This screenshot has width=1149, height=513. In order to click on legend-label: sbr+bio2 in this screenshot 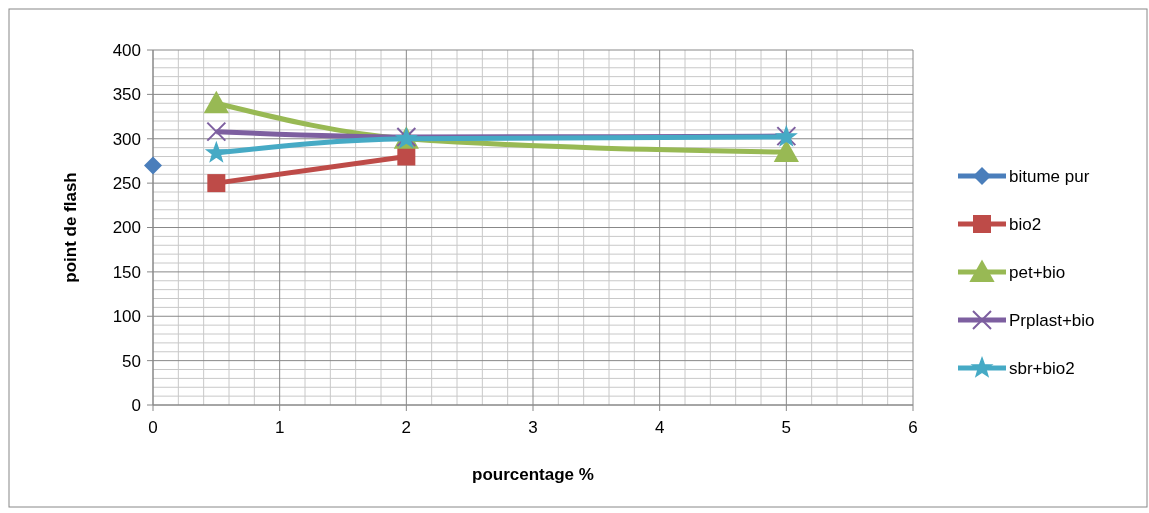, I will do `click(1042, 368)`.